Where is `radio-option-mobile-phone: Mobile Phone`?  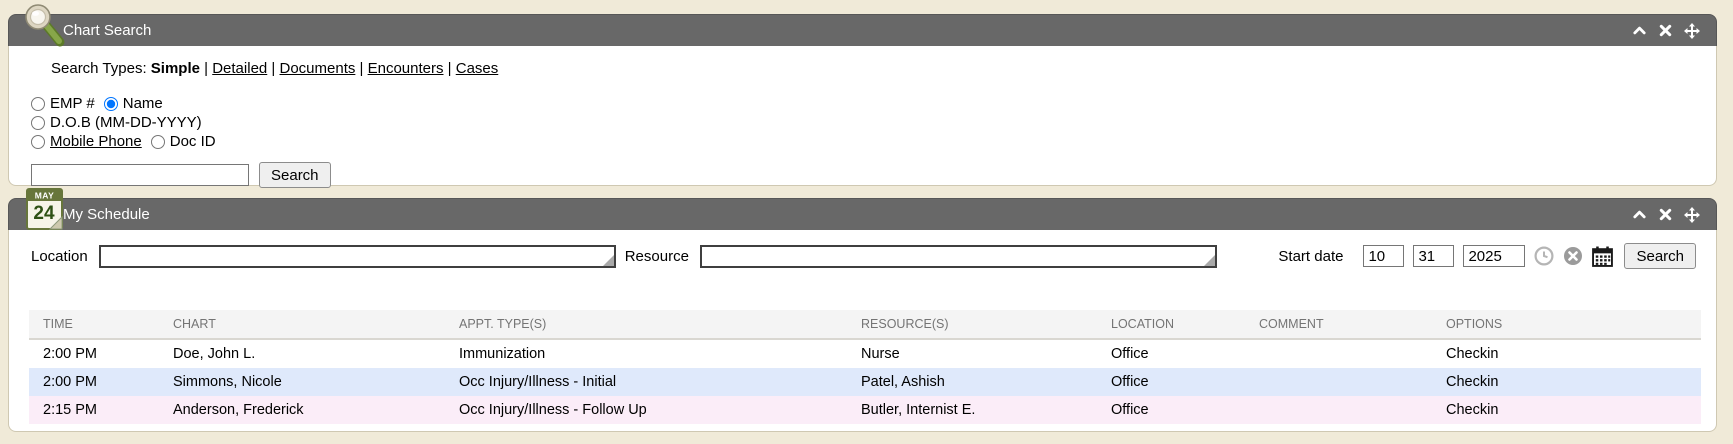 radio-option-mobile-phone: Mobile Phone is located at coordinates (86, 141).